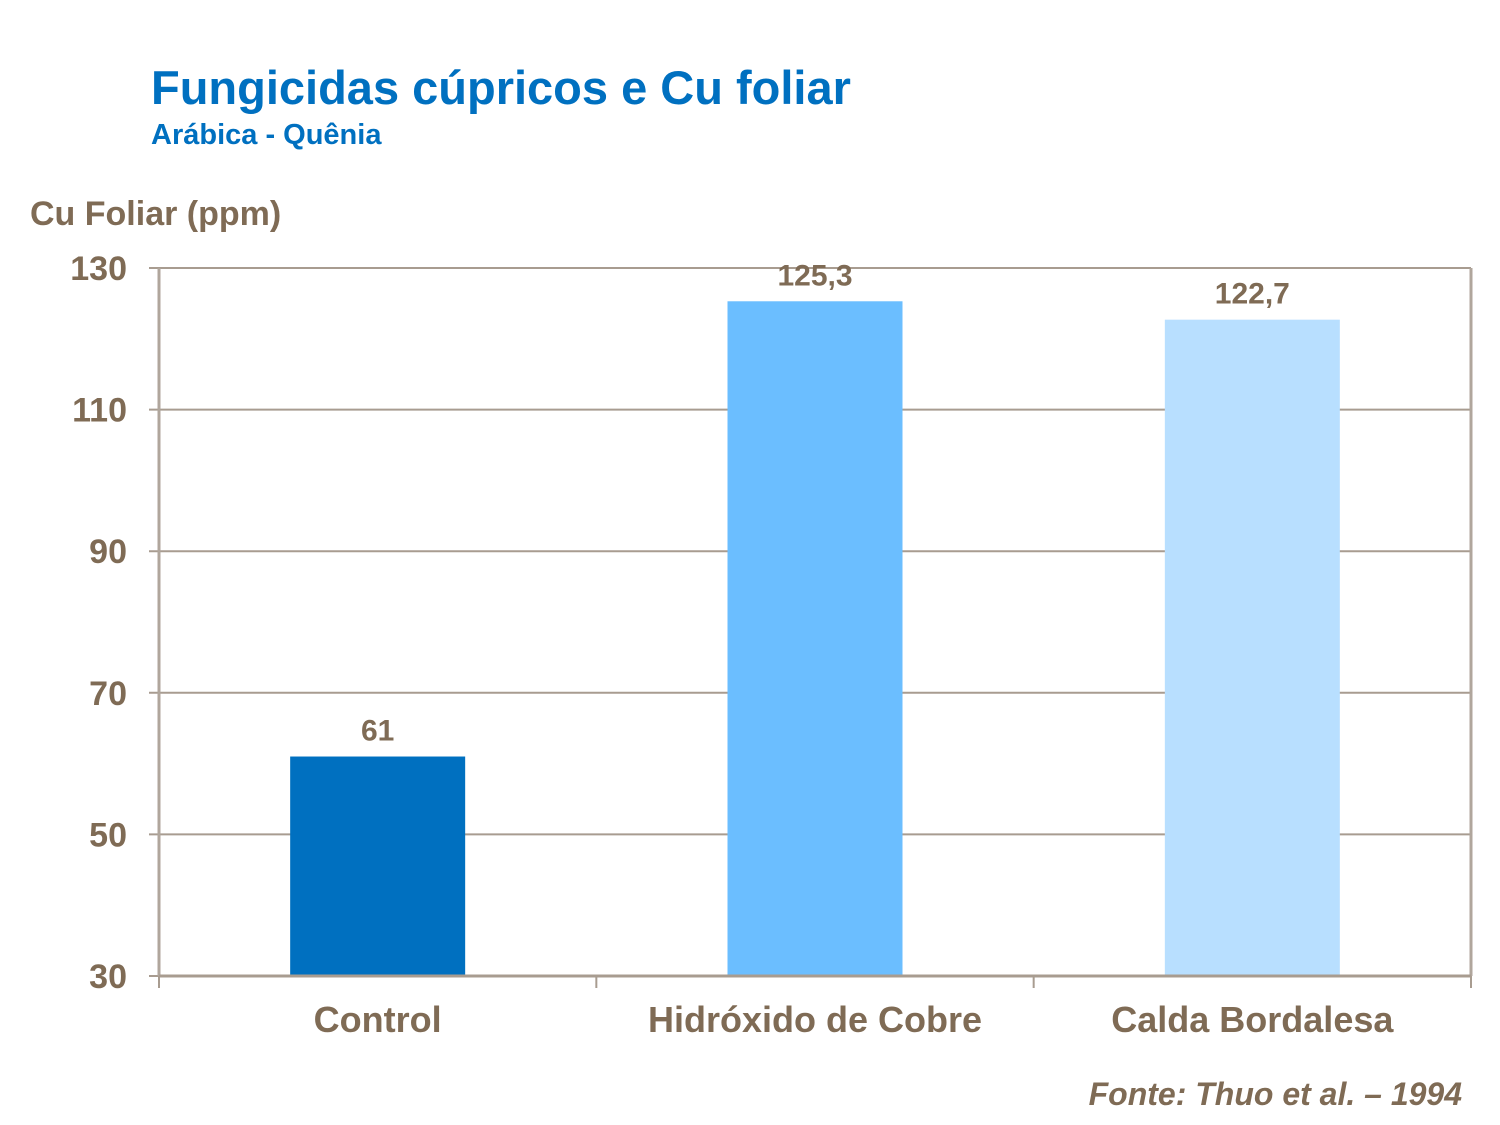 The height and width of the screenshot is (1125, 1500). What do you see at coordinates (815, 638) in the screenshot?
I see `bar-hidróxido-de-cobre` at bounding box center [815, 638].